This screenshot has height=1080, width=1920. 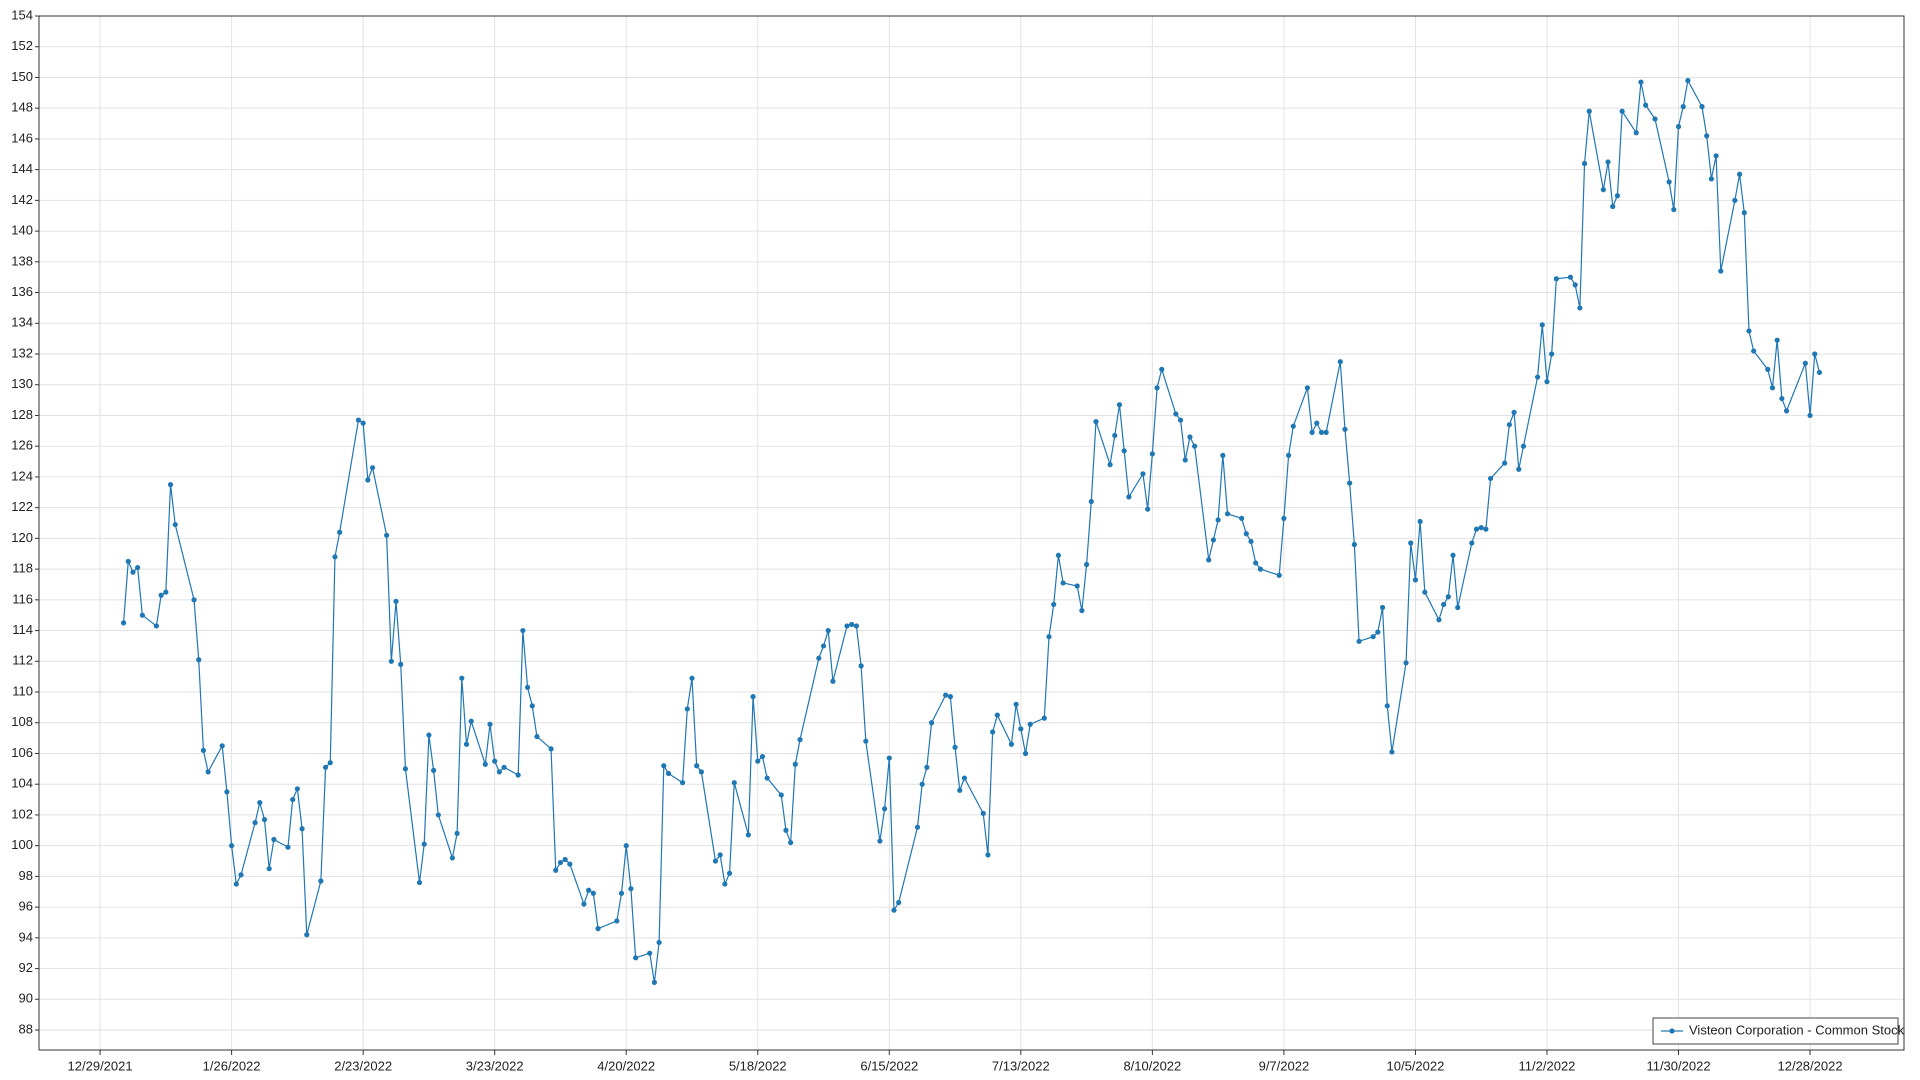 What do you see at coordinates (26, 967) in the screenshot?
I see `y-tick-label: 92` at bounding box center [26, 967].